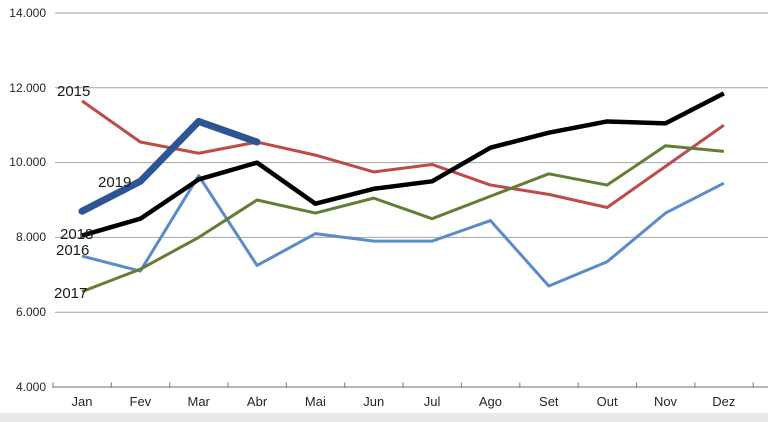 The image size is (768, 422). I want to click on series-label-2017: 2017, so click(71, 293).